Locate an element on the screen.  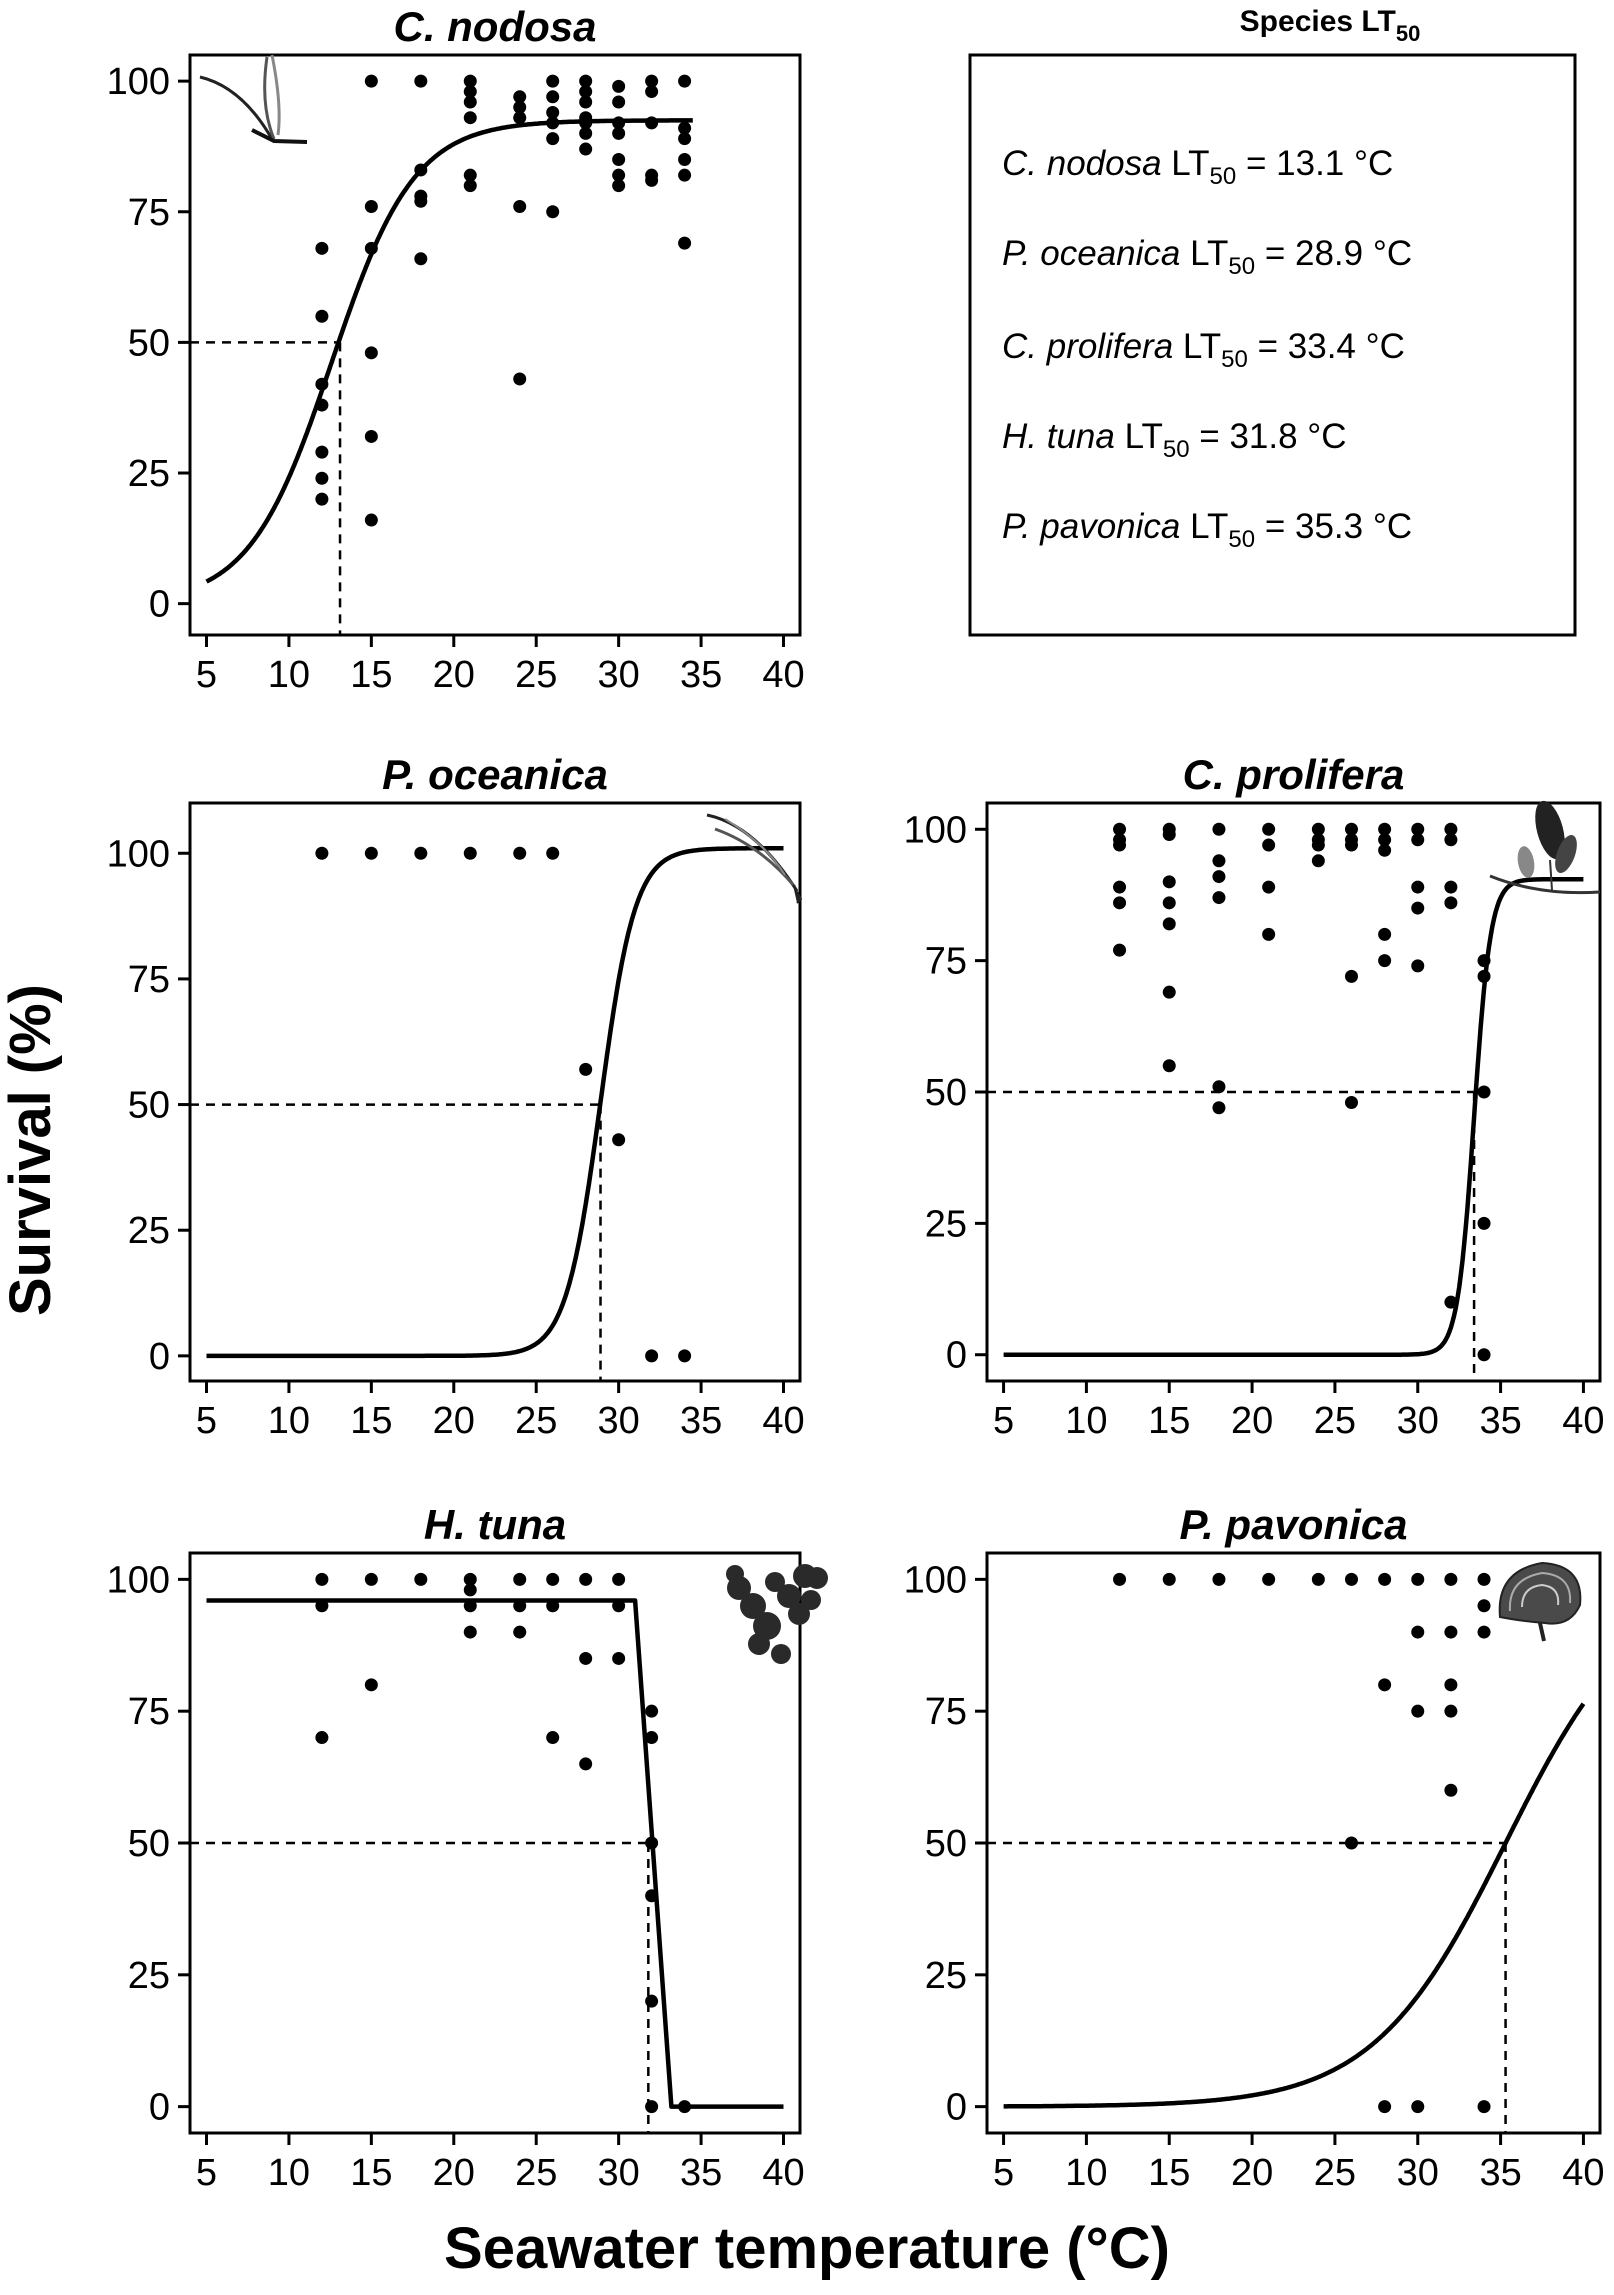
green-alga-icon is located at coordinates (1545, 847).